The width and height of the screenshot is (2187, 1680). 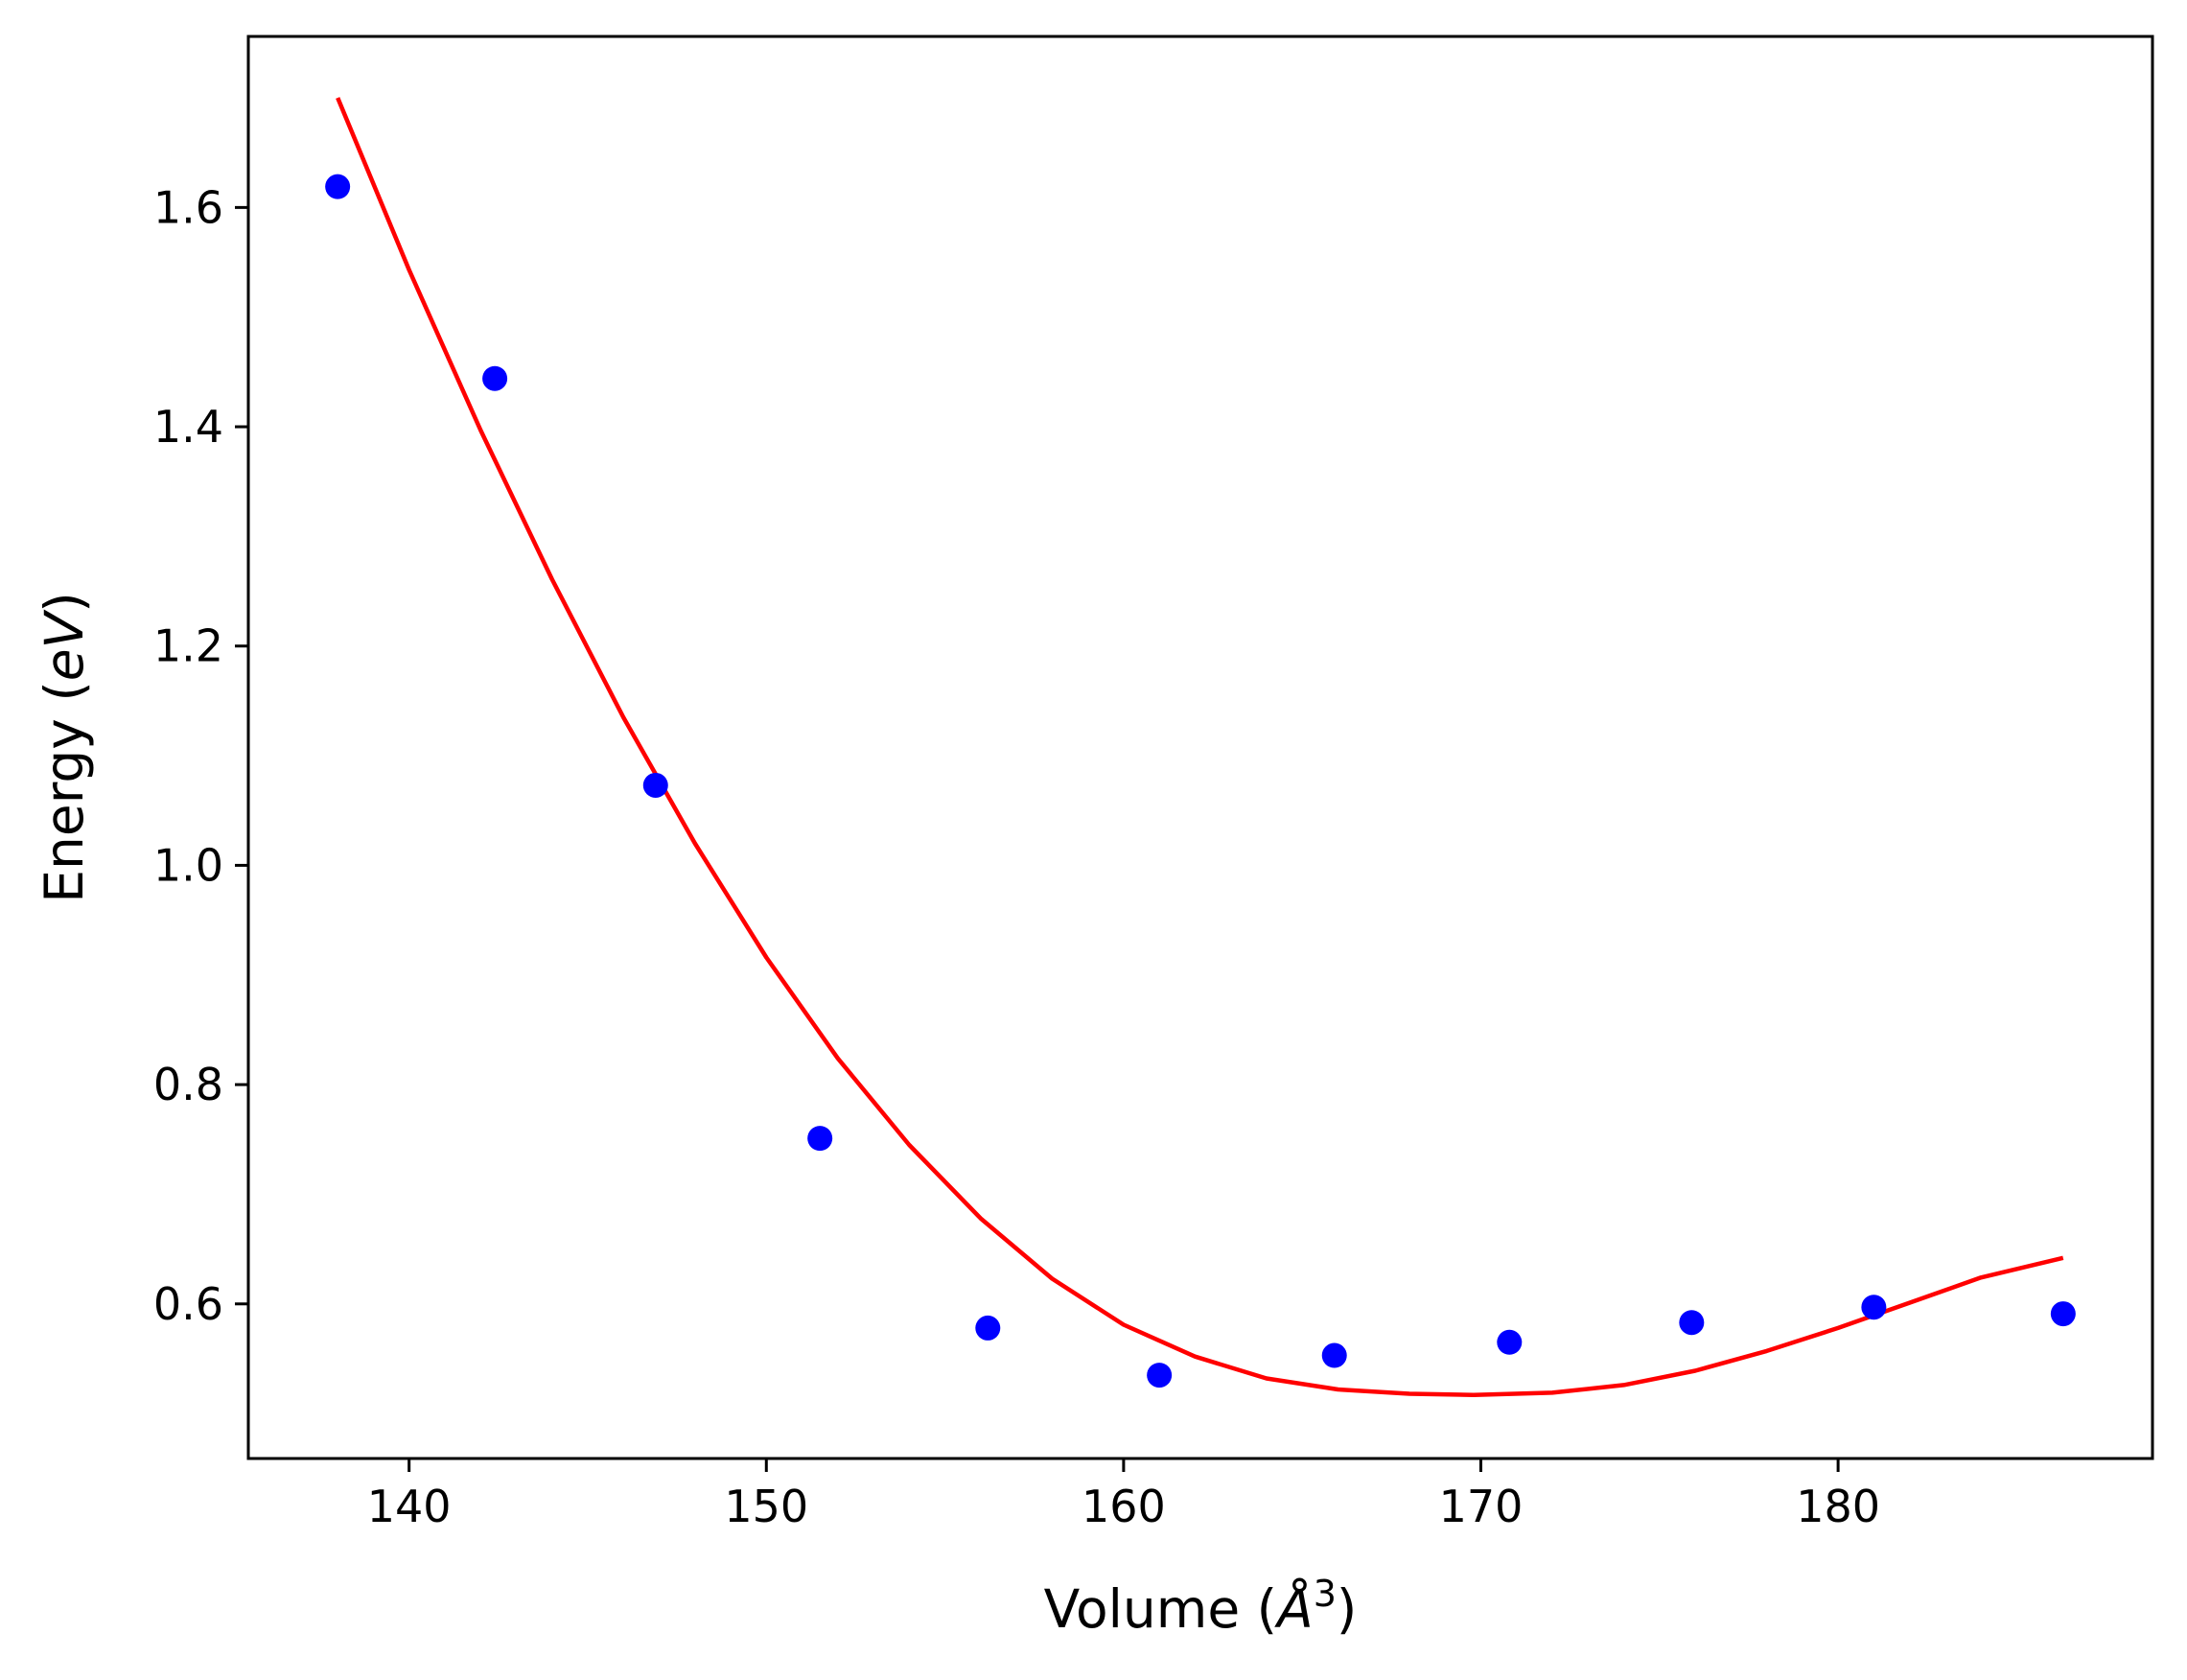 I want to click on y-axis-label-suffix: ), so click(x=64, y=602).